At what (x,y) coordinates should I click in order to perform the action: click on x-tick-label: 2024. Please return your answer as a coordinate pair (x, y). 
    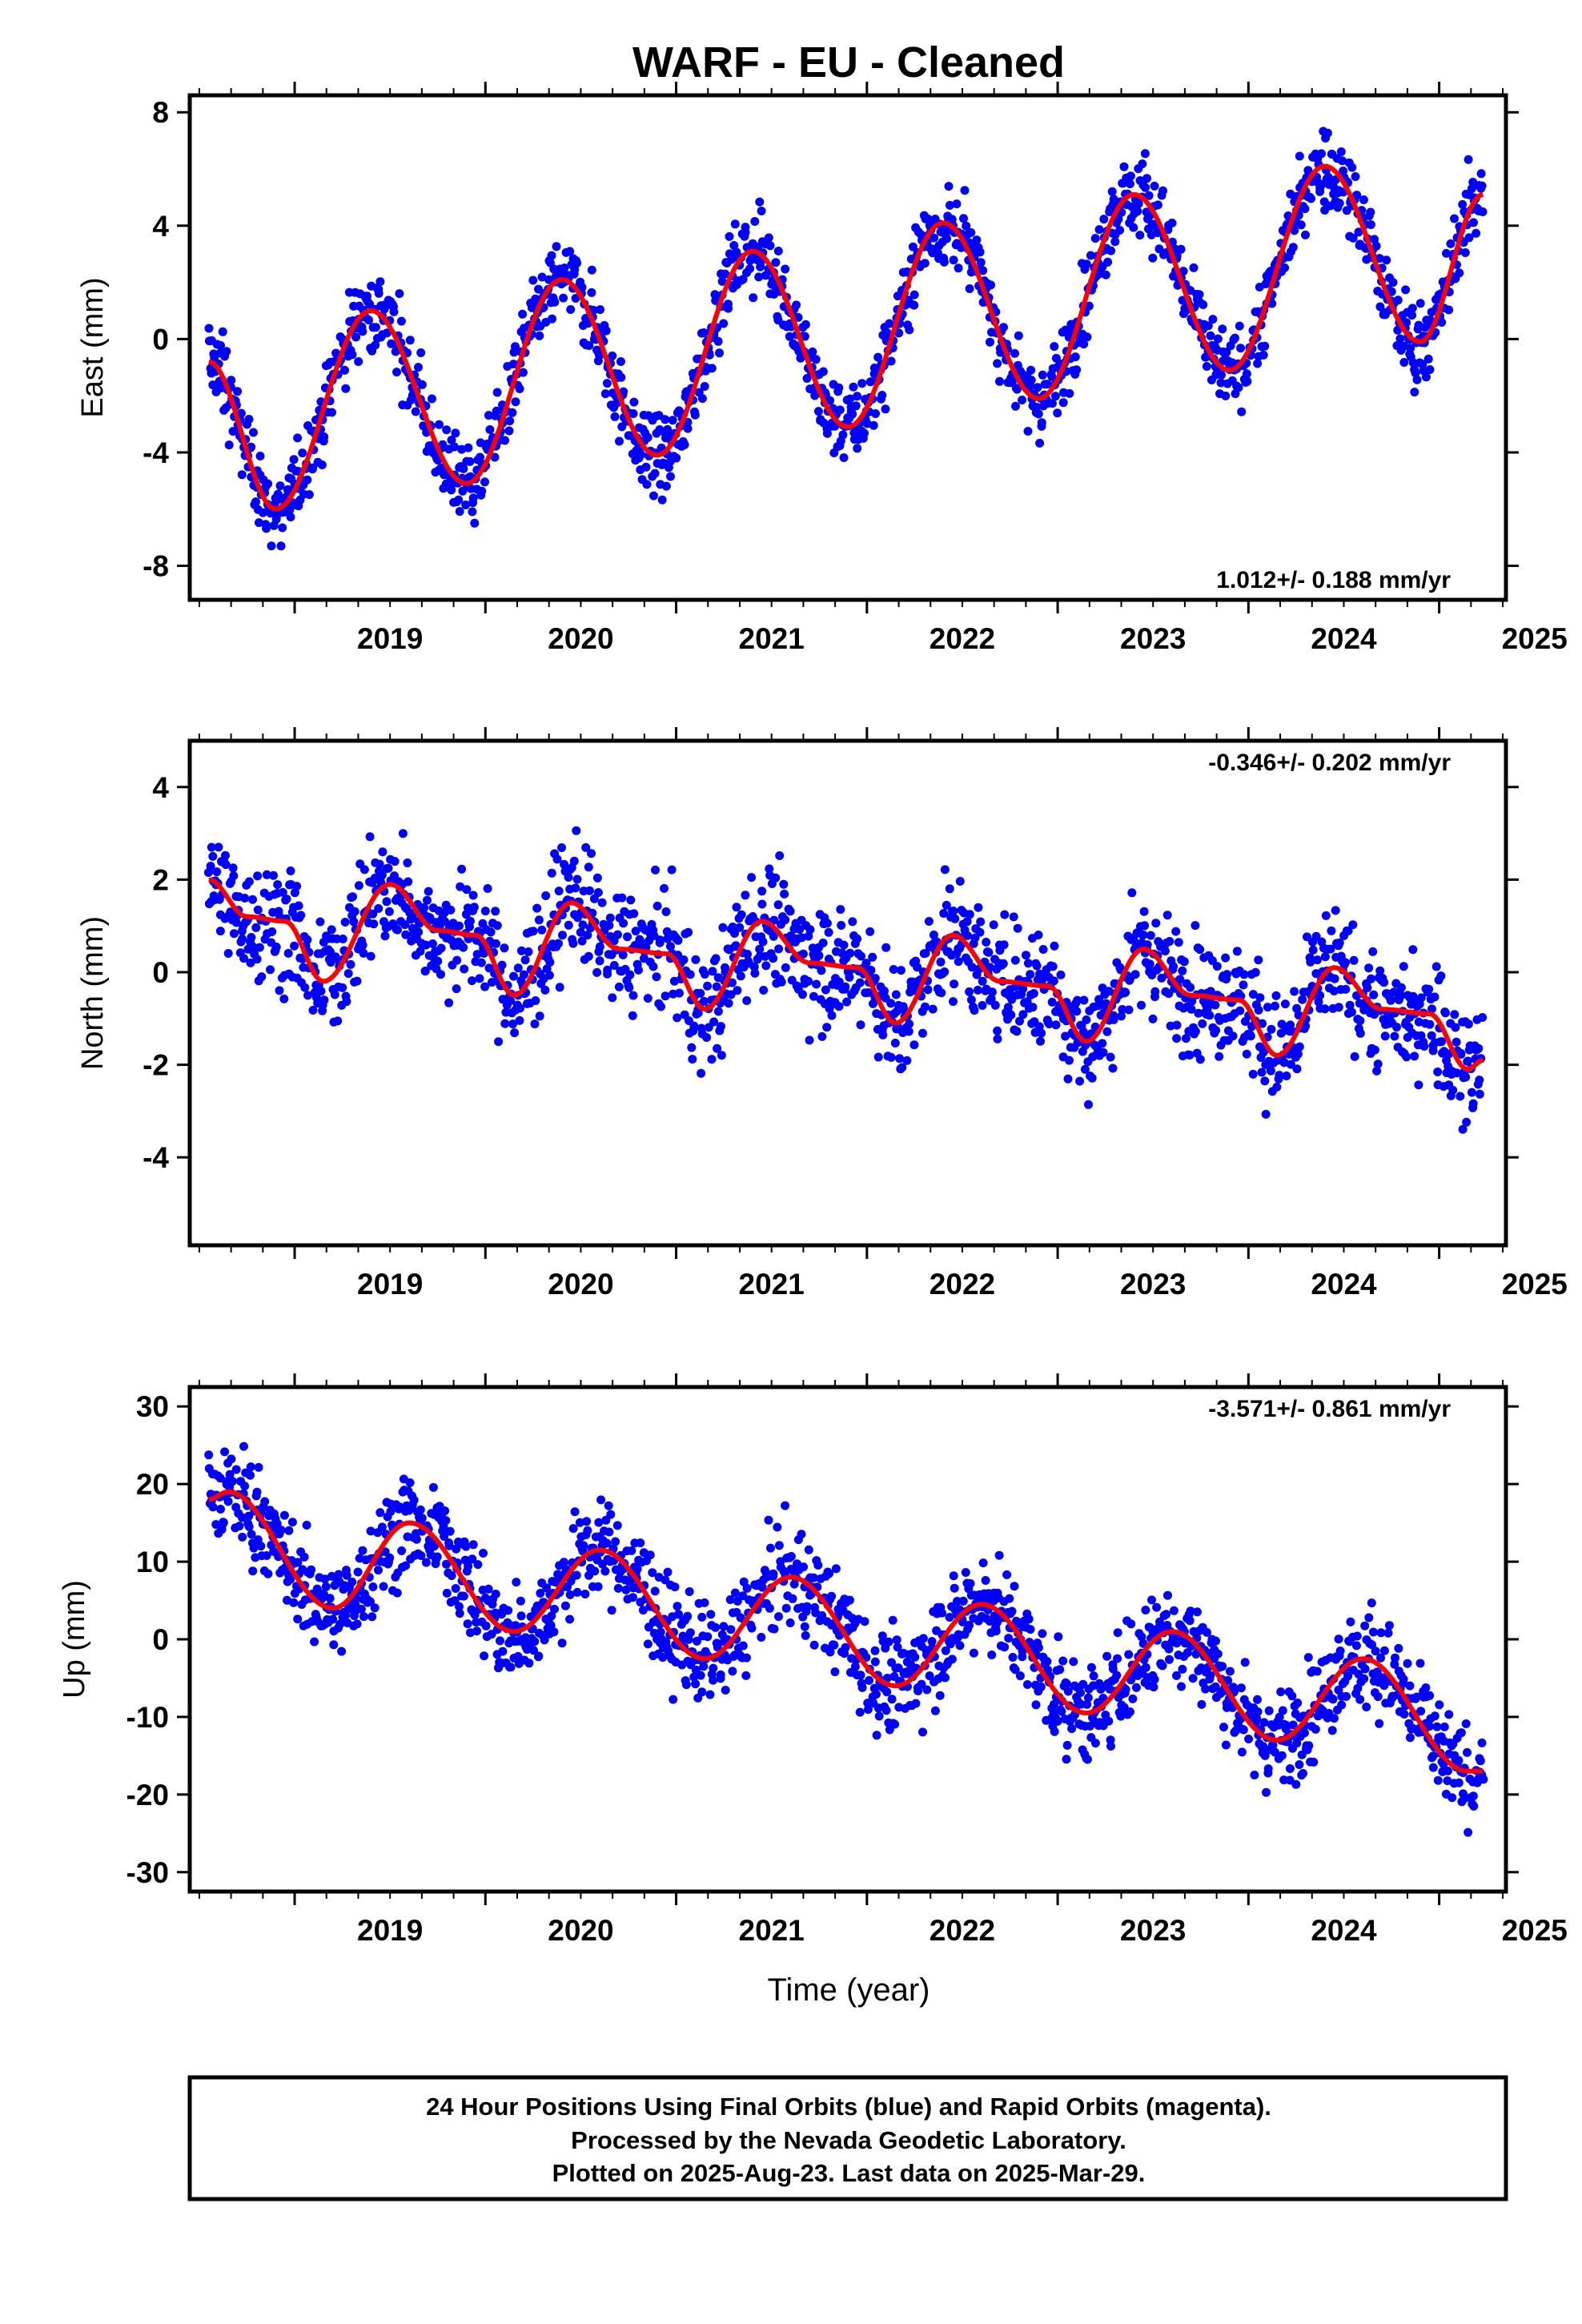
    Looking at the image, I should click on (1344, 1284).